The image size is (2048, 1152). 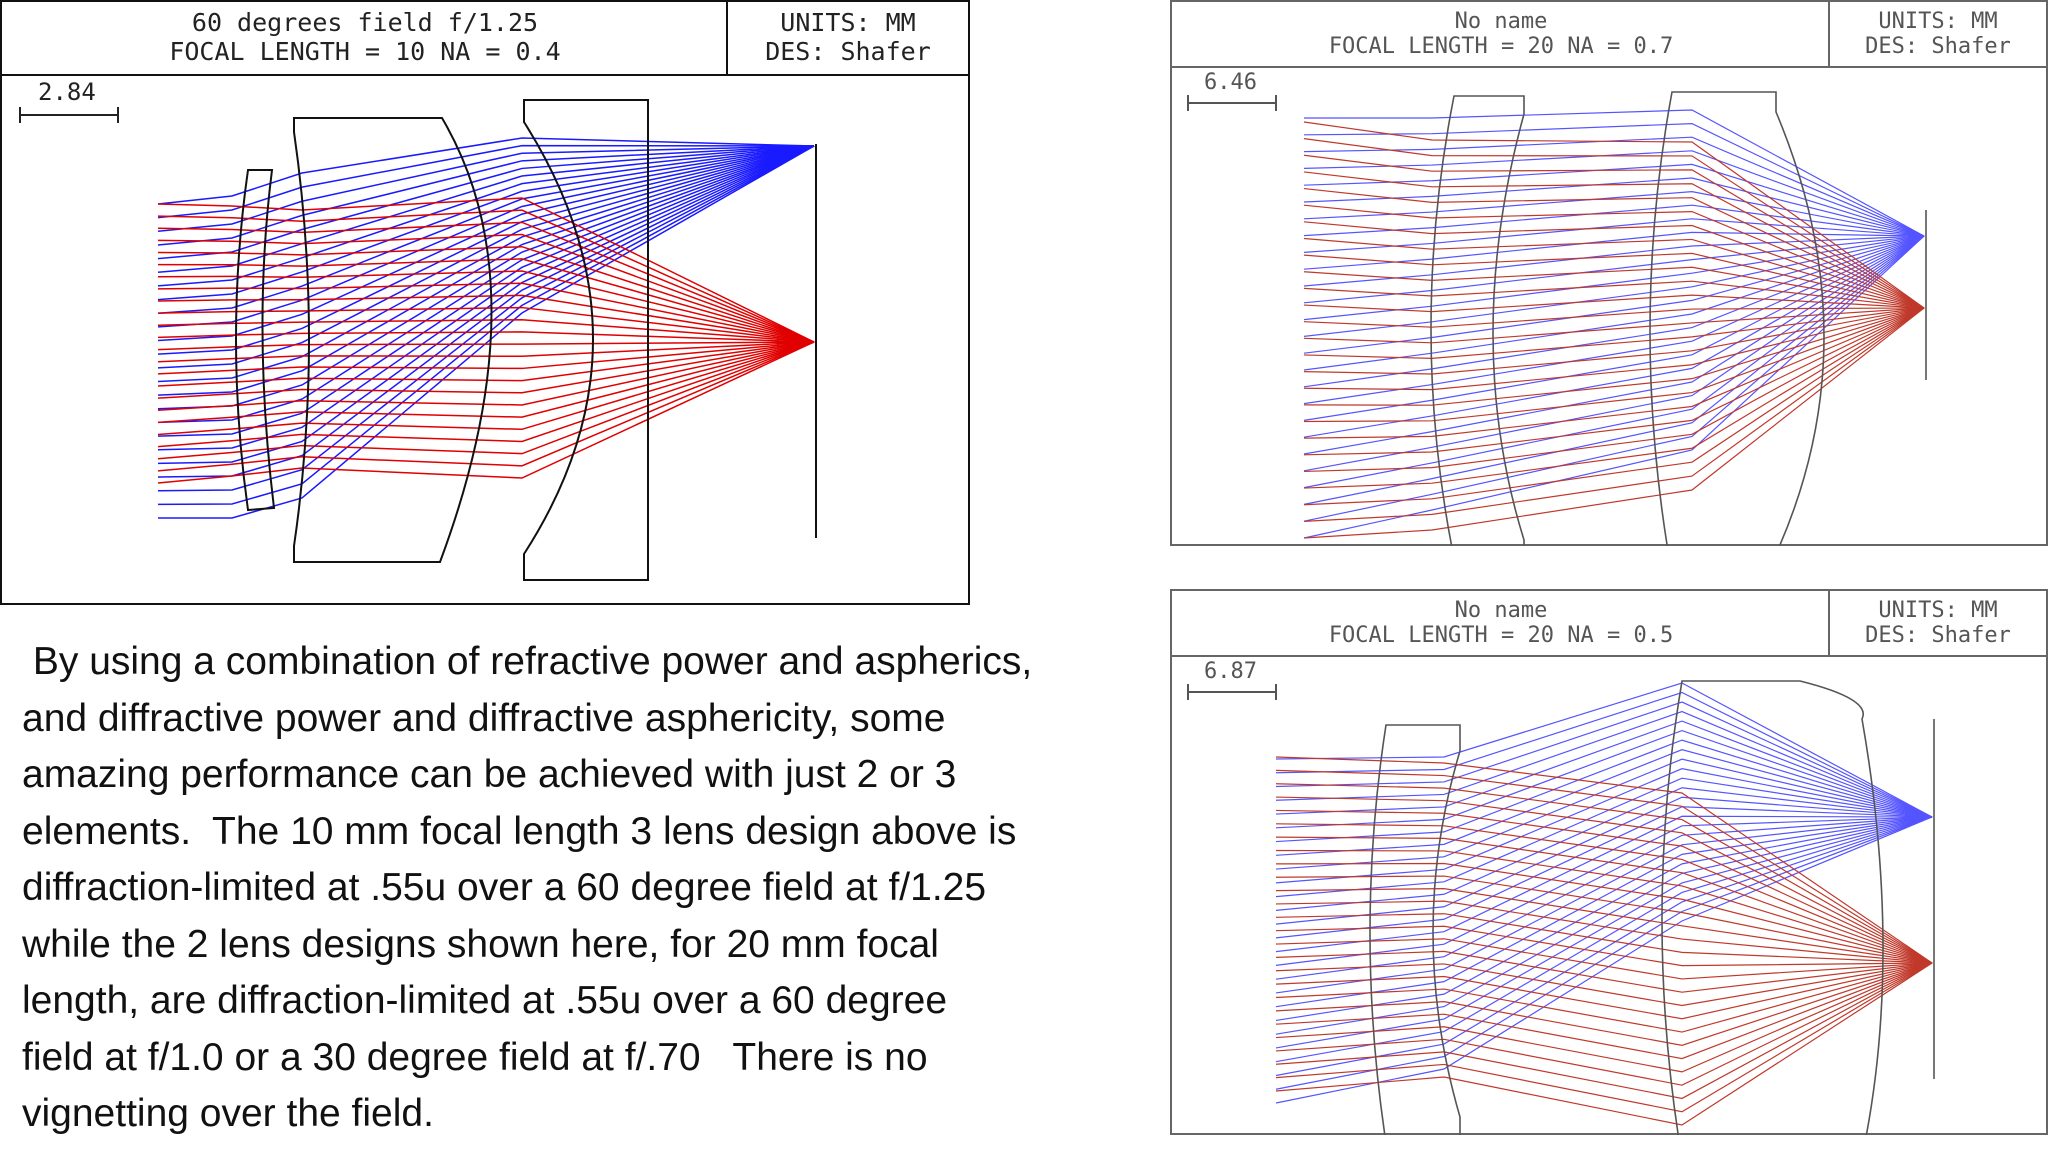 I want to click on panel-2-title: No name FOCAL LENGTH = 20 NA = 0.7, so click(x=1501, y=34).